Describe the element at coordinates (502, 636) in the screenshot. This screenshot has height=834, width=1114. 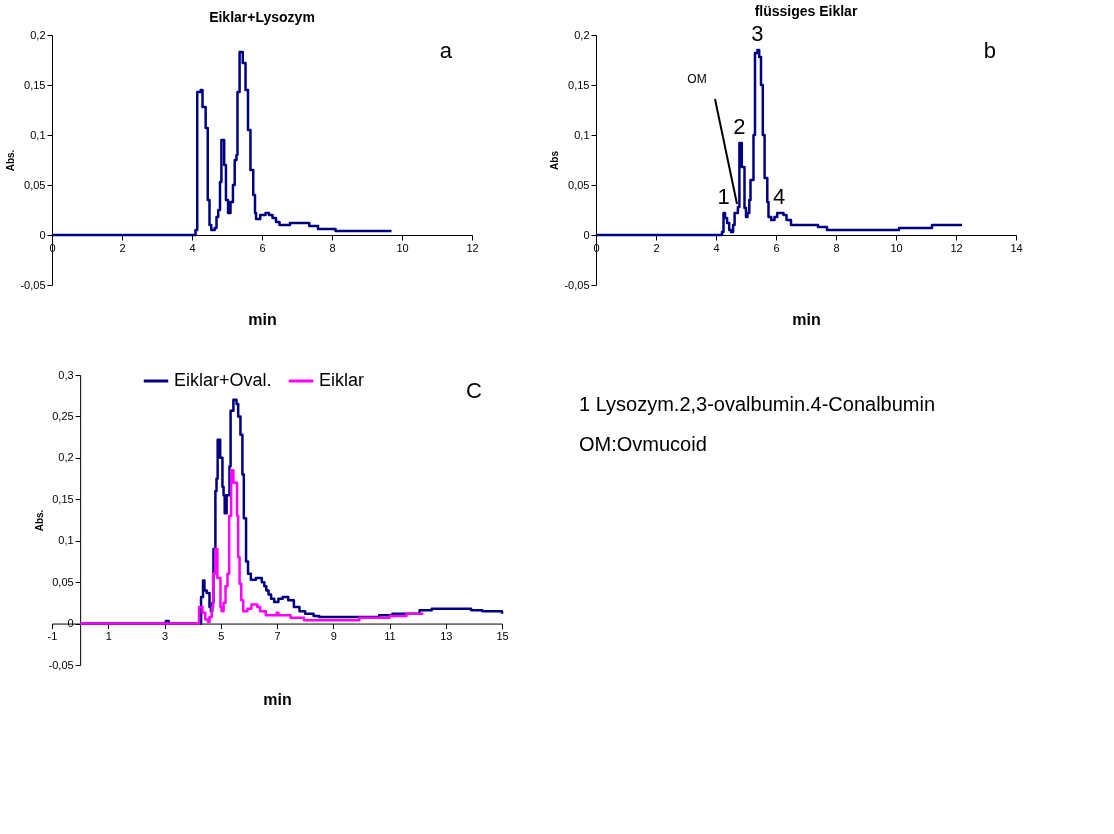
I see `x-tick-label: 15` at that location.